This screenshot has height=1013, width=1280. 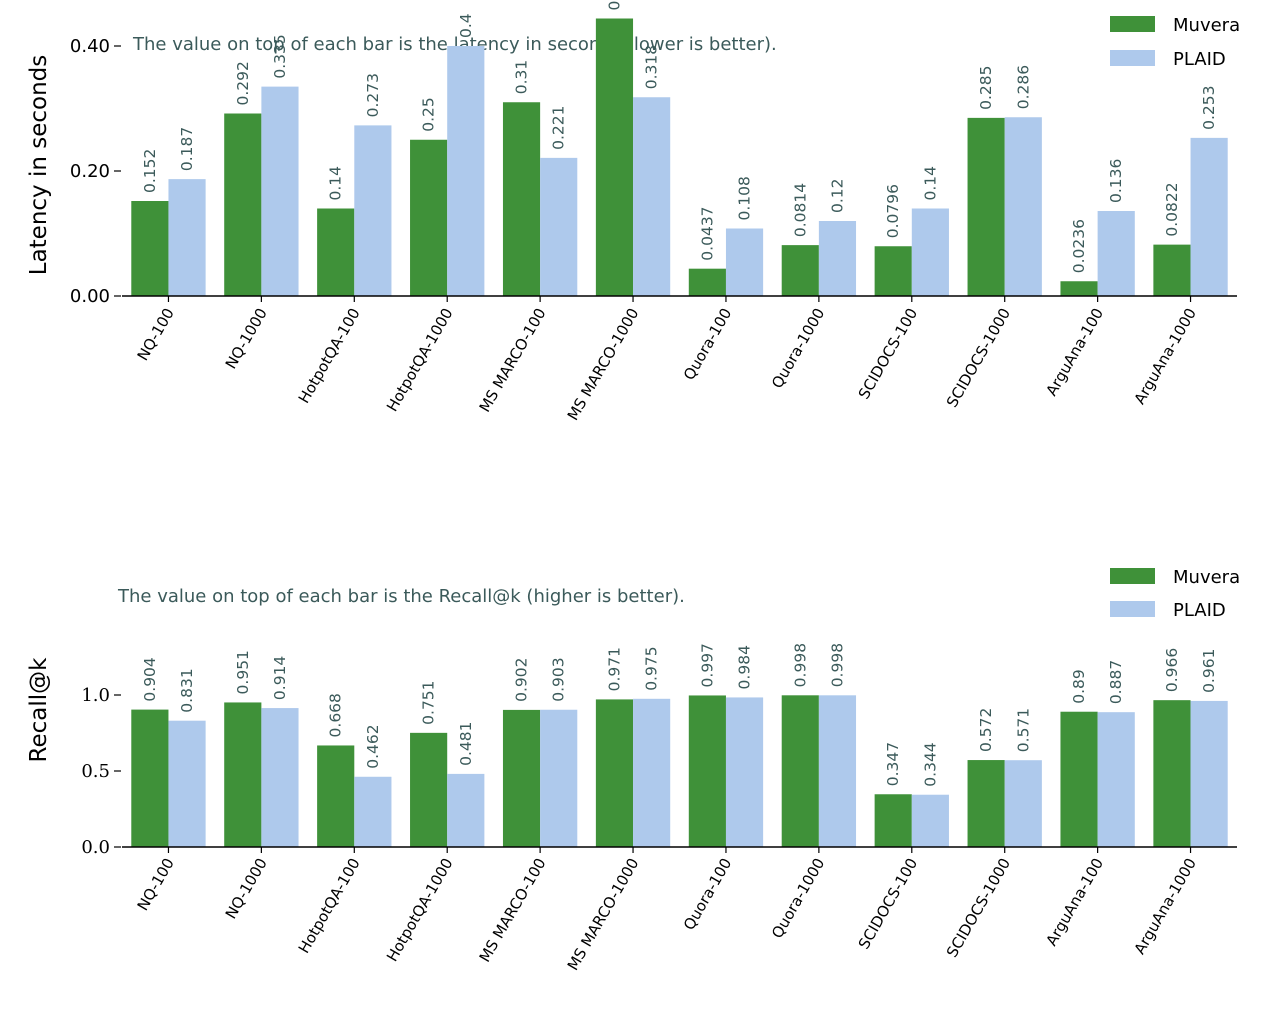 What do you see at coordinates (1175, 42) in the screenshot?
I see `latency-legend: Muvera PLAID` at bounding box center [1175, 42].